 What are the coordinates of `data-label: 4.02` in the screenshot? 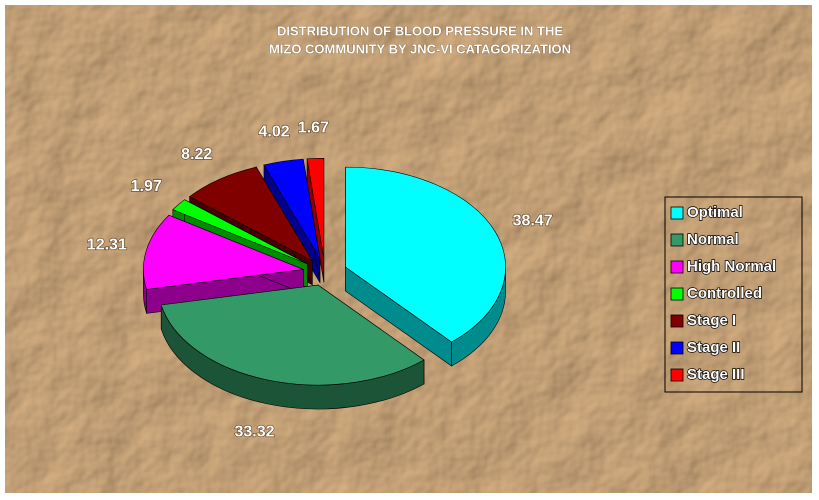 It's located at (274, 131).